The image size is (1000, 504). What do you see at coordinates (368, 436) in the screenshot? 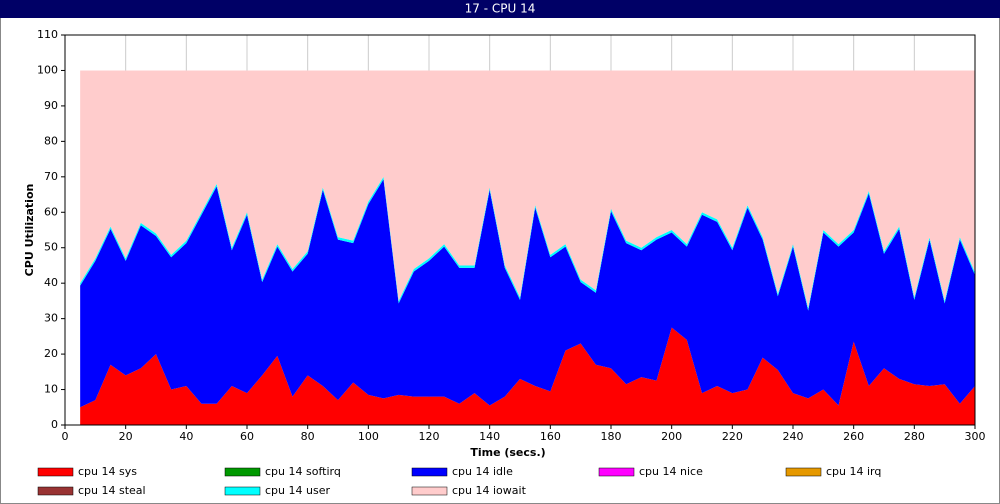
I see `x-tick-label: 100` at bounding box center [368, 436].